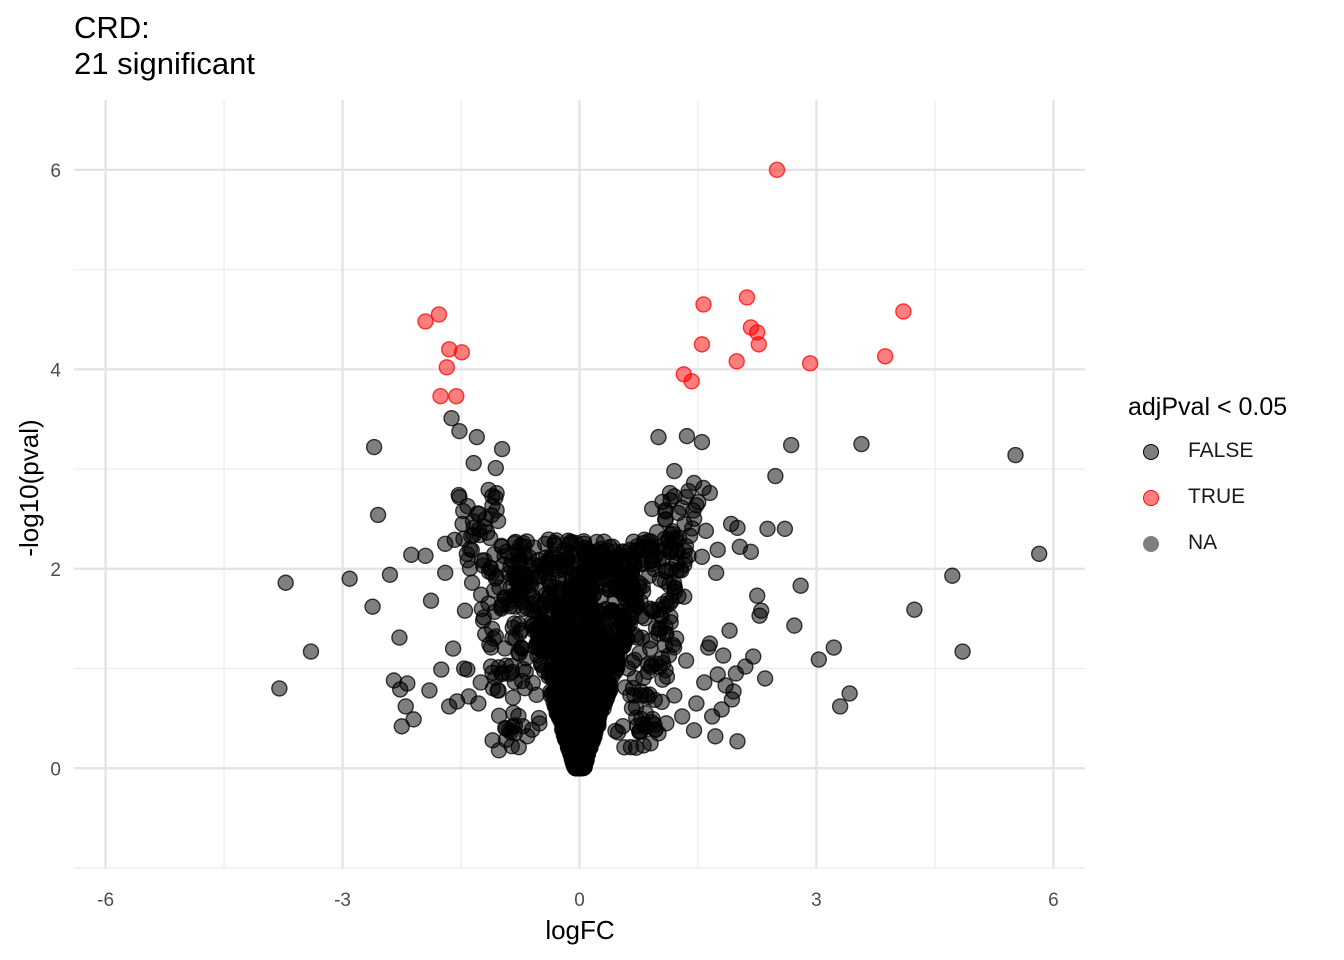  Describe the element at coordinates (579, 930) in the screenshot. I see `x-axis-title: logFC` at that location.